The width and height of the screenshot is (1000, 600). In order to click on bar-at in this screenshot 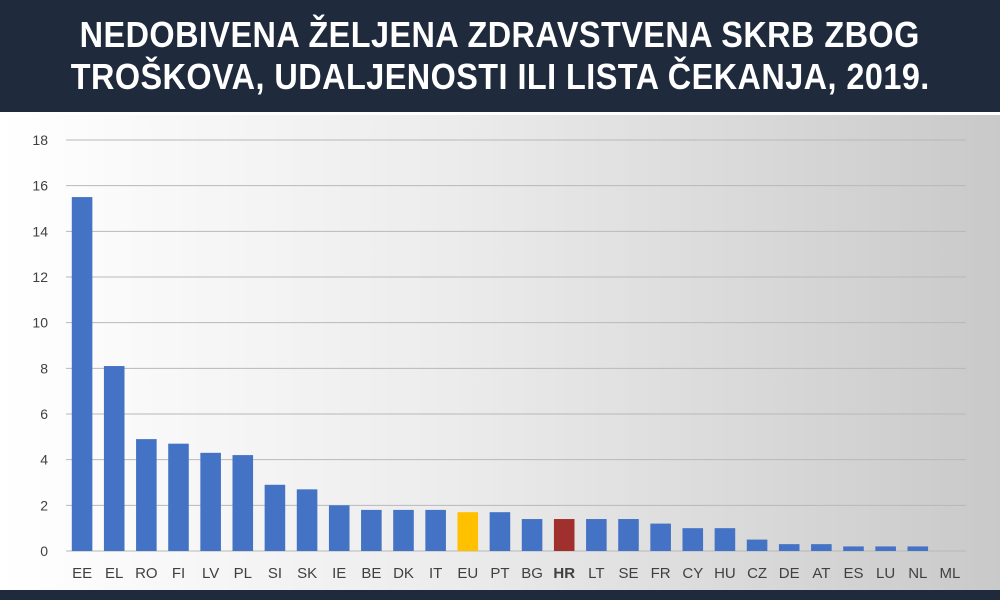, I will do `click(821, 547)`.